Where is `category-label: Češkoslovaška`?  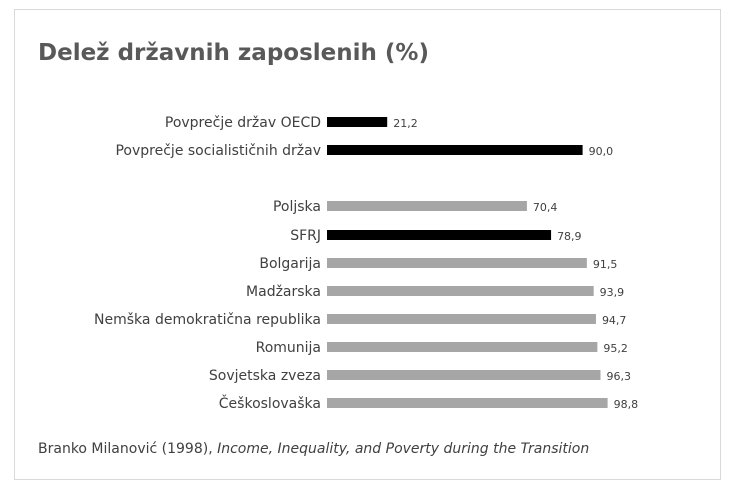
category-label: Češkoslovaška is located at coordinates (270, 403).